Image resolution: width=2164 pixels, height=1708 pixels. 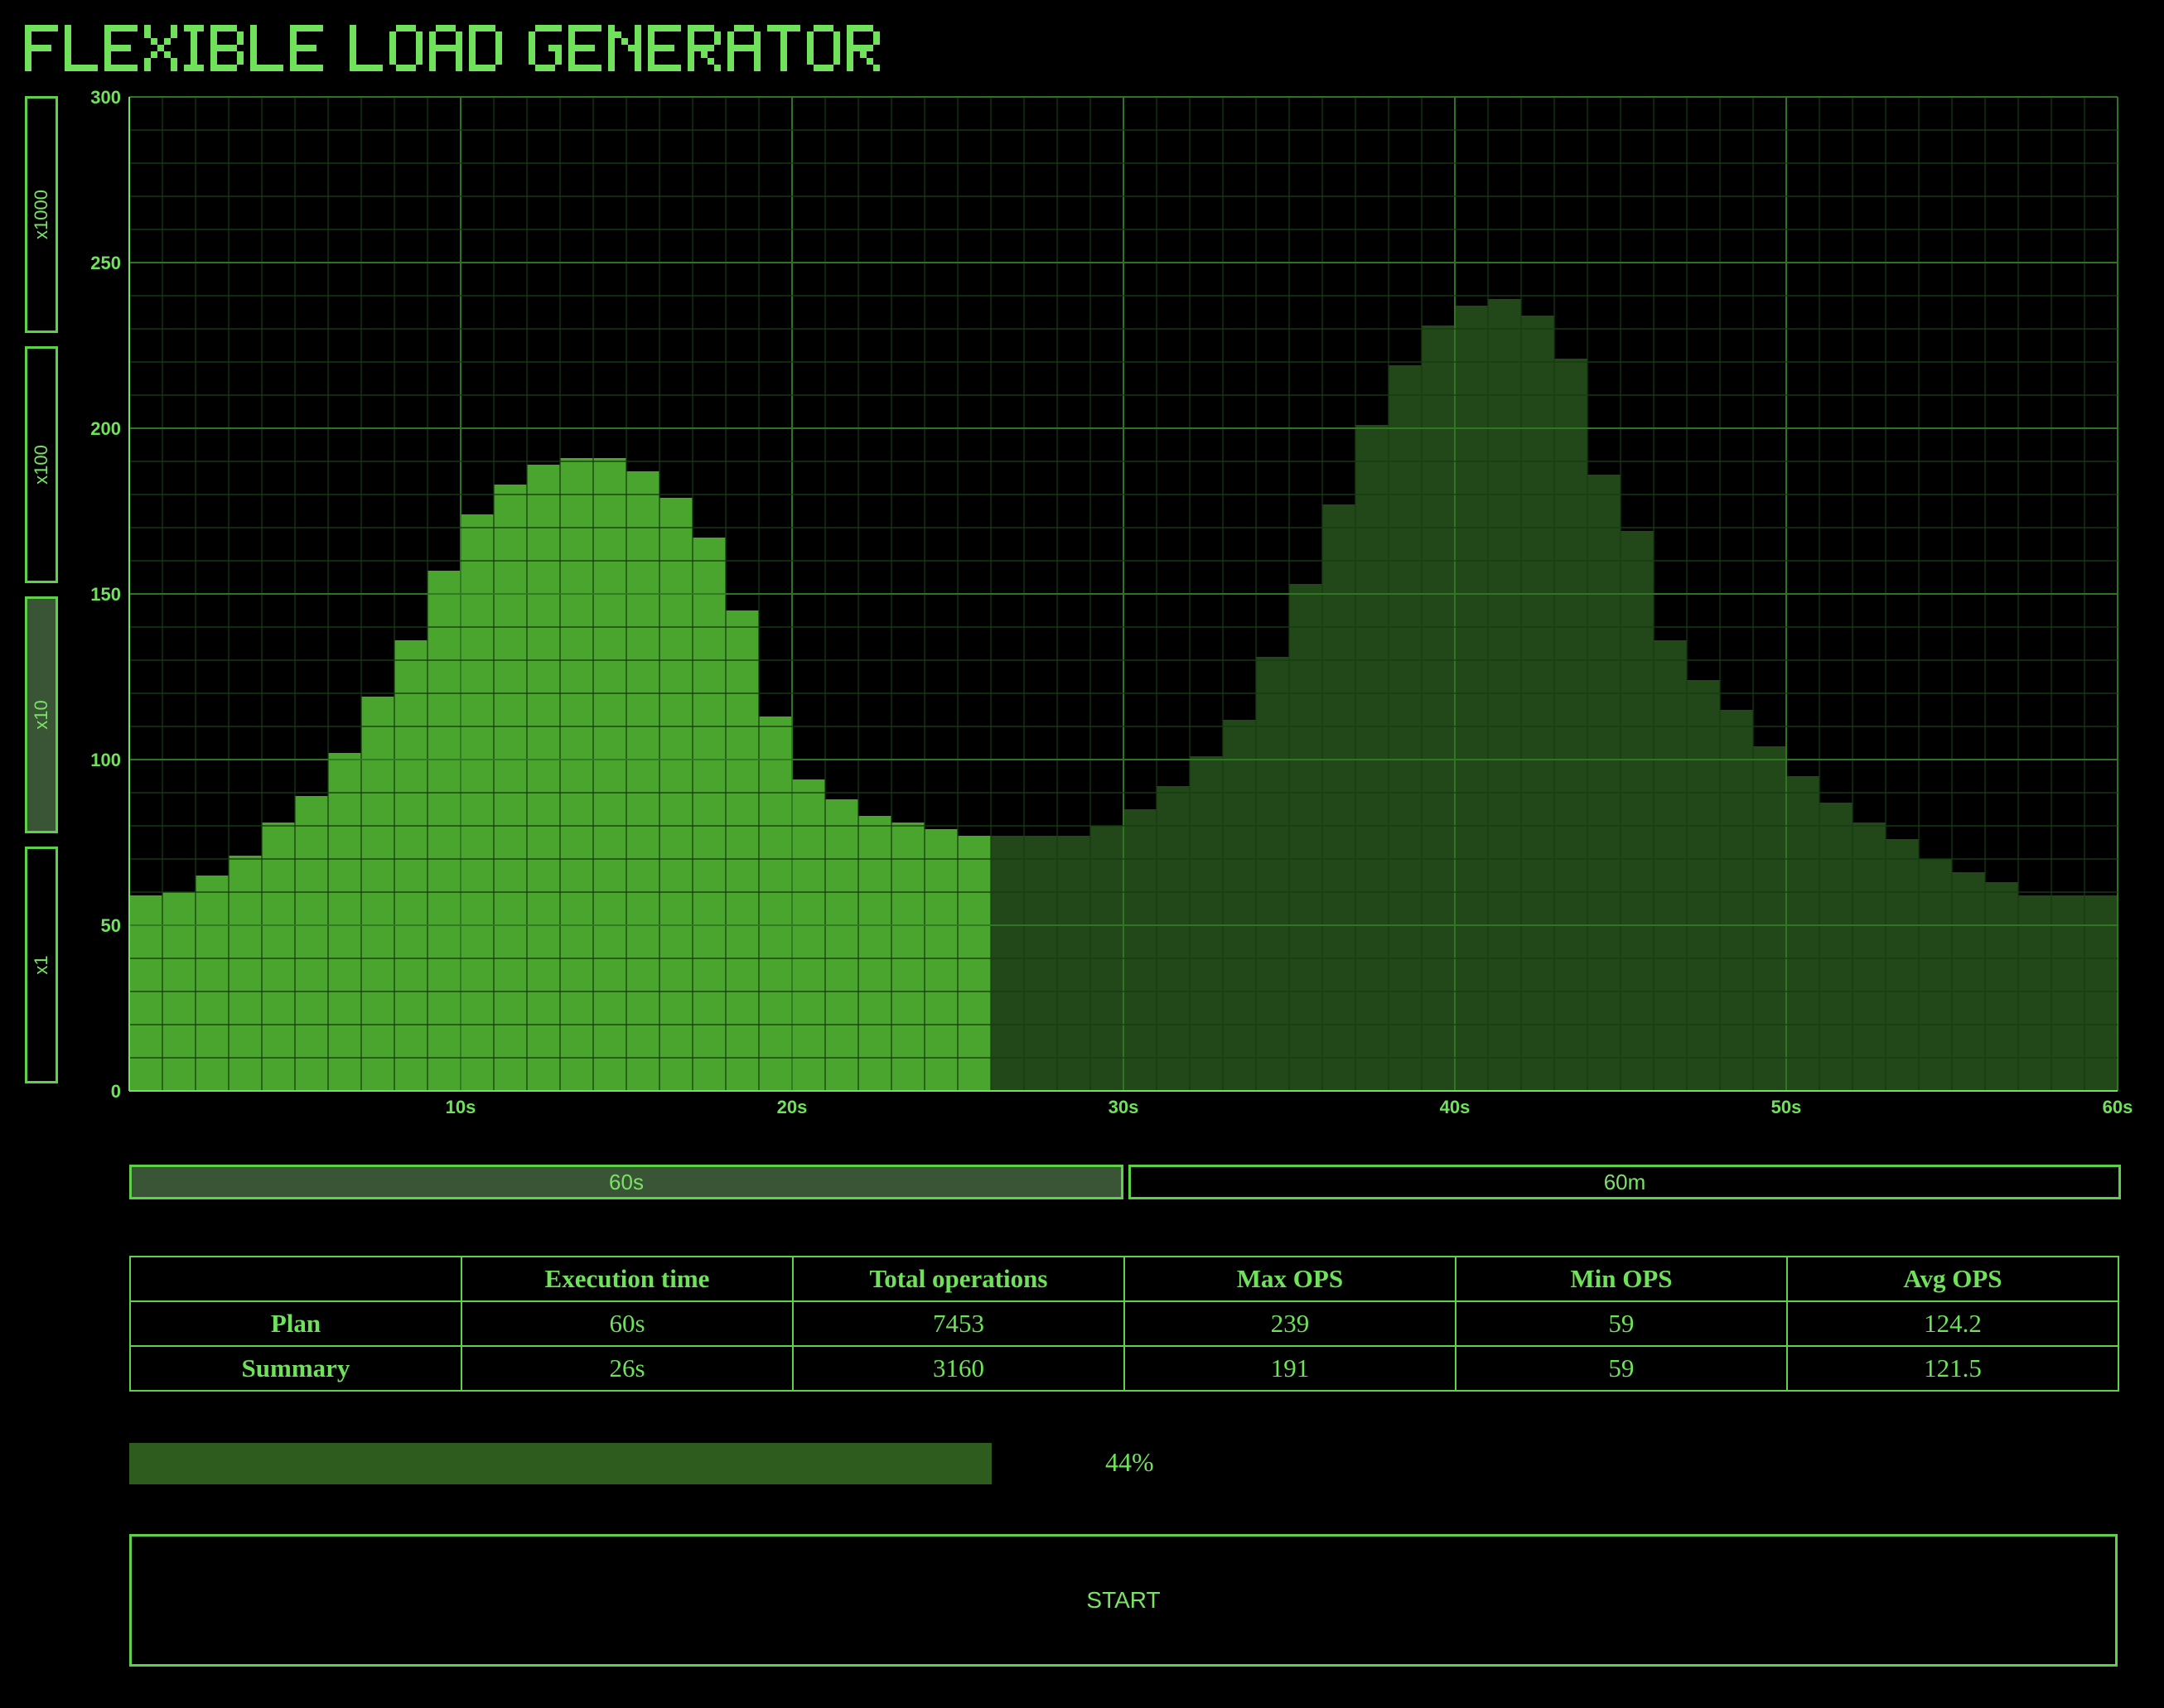 What do you see at coordinates (41, 214) in the screenshot?
I see `scale-button-x1000: x1000` at bounding box center [41, 214].